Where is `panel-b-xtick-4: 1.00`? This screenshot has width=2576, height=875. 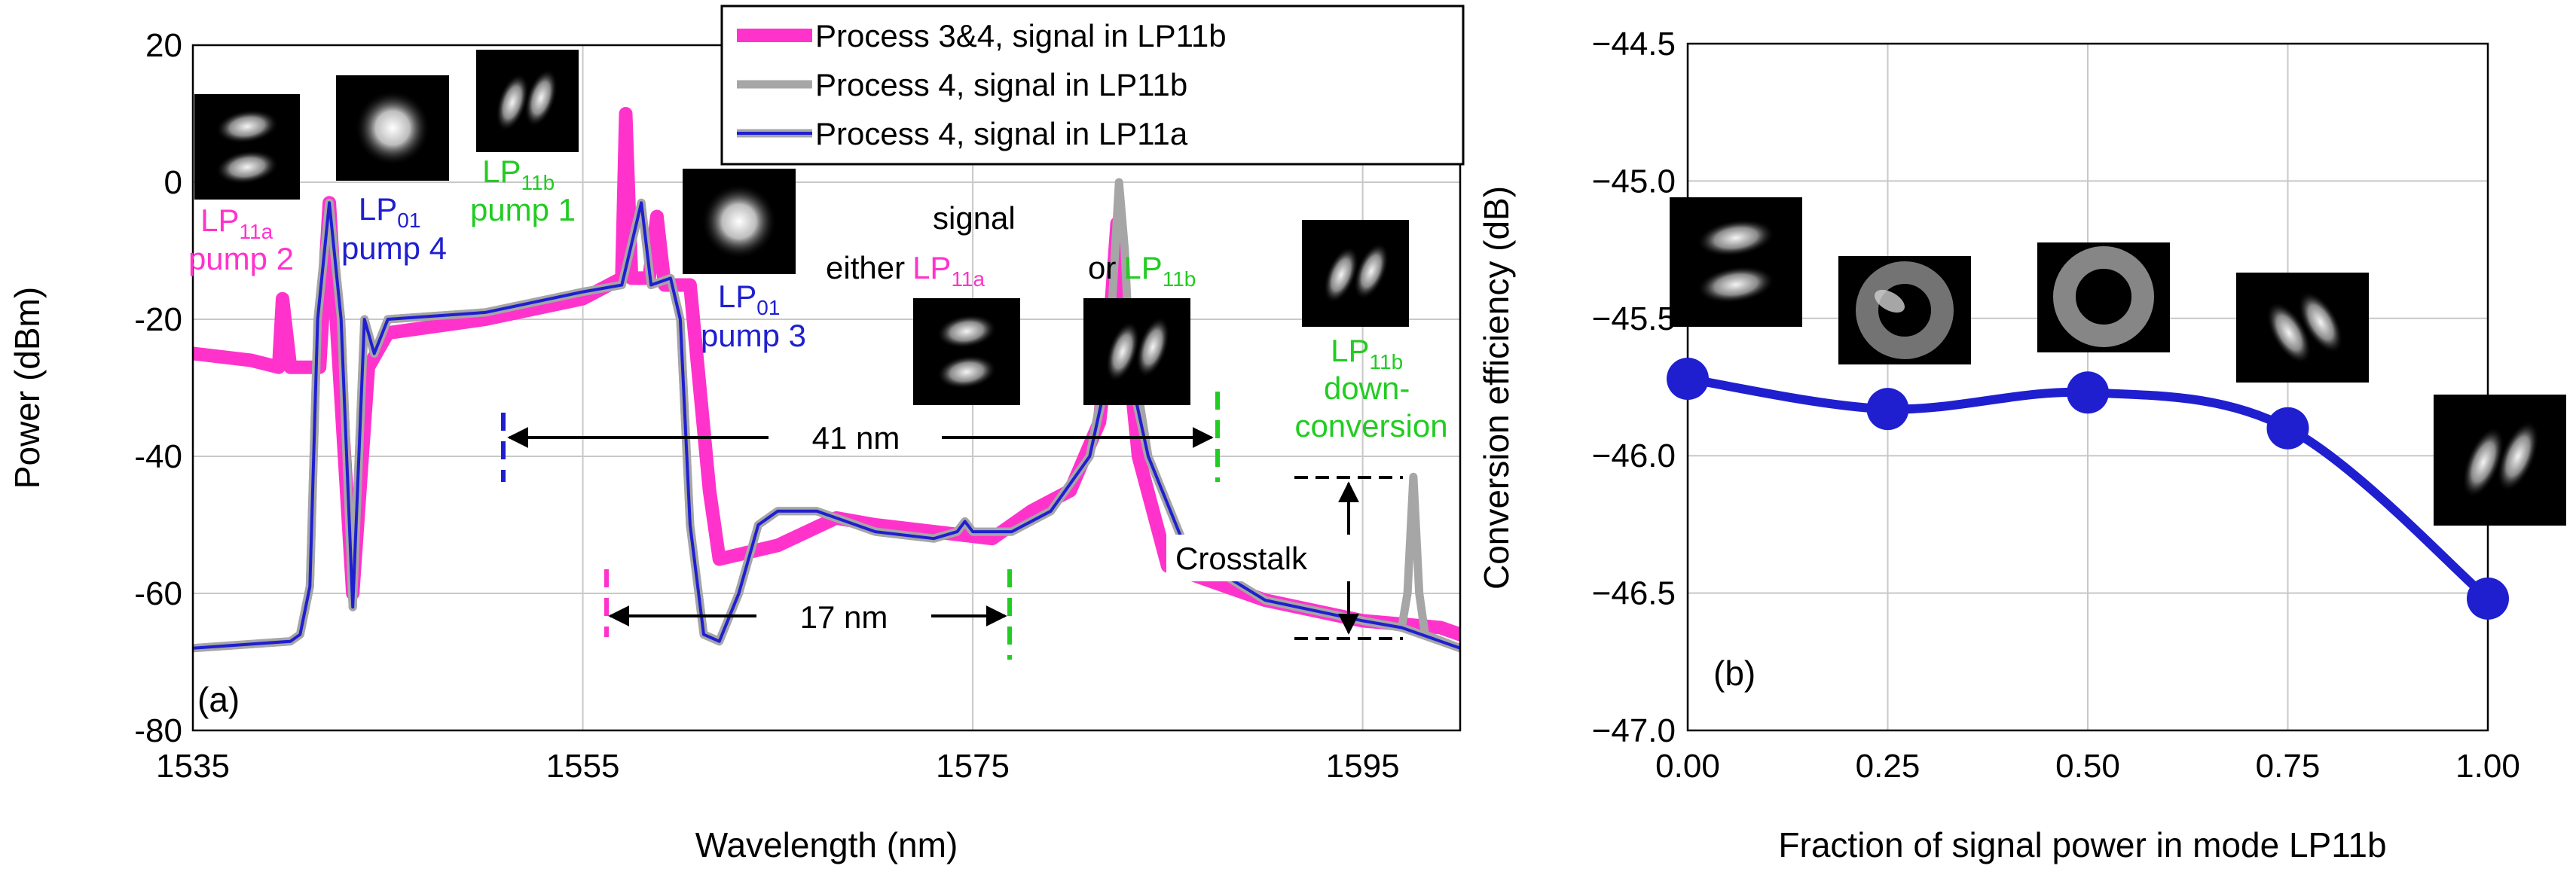 panel-b-xtick-4: 1.00 is located at coordinates (2487, 767).